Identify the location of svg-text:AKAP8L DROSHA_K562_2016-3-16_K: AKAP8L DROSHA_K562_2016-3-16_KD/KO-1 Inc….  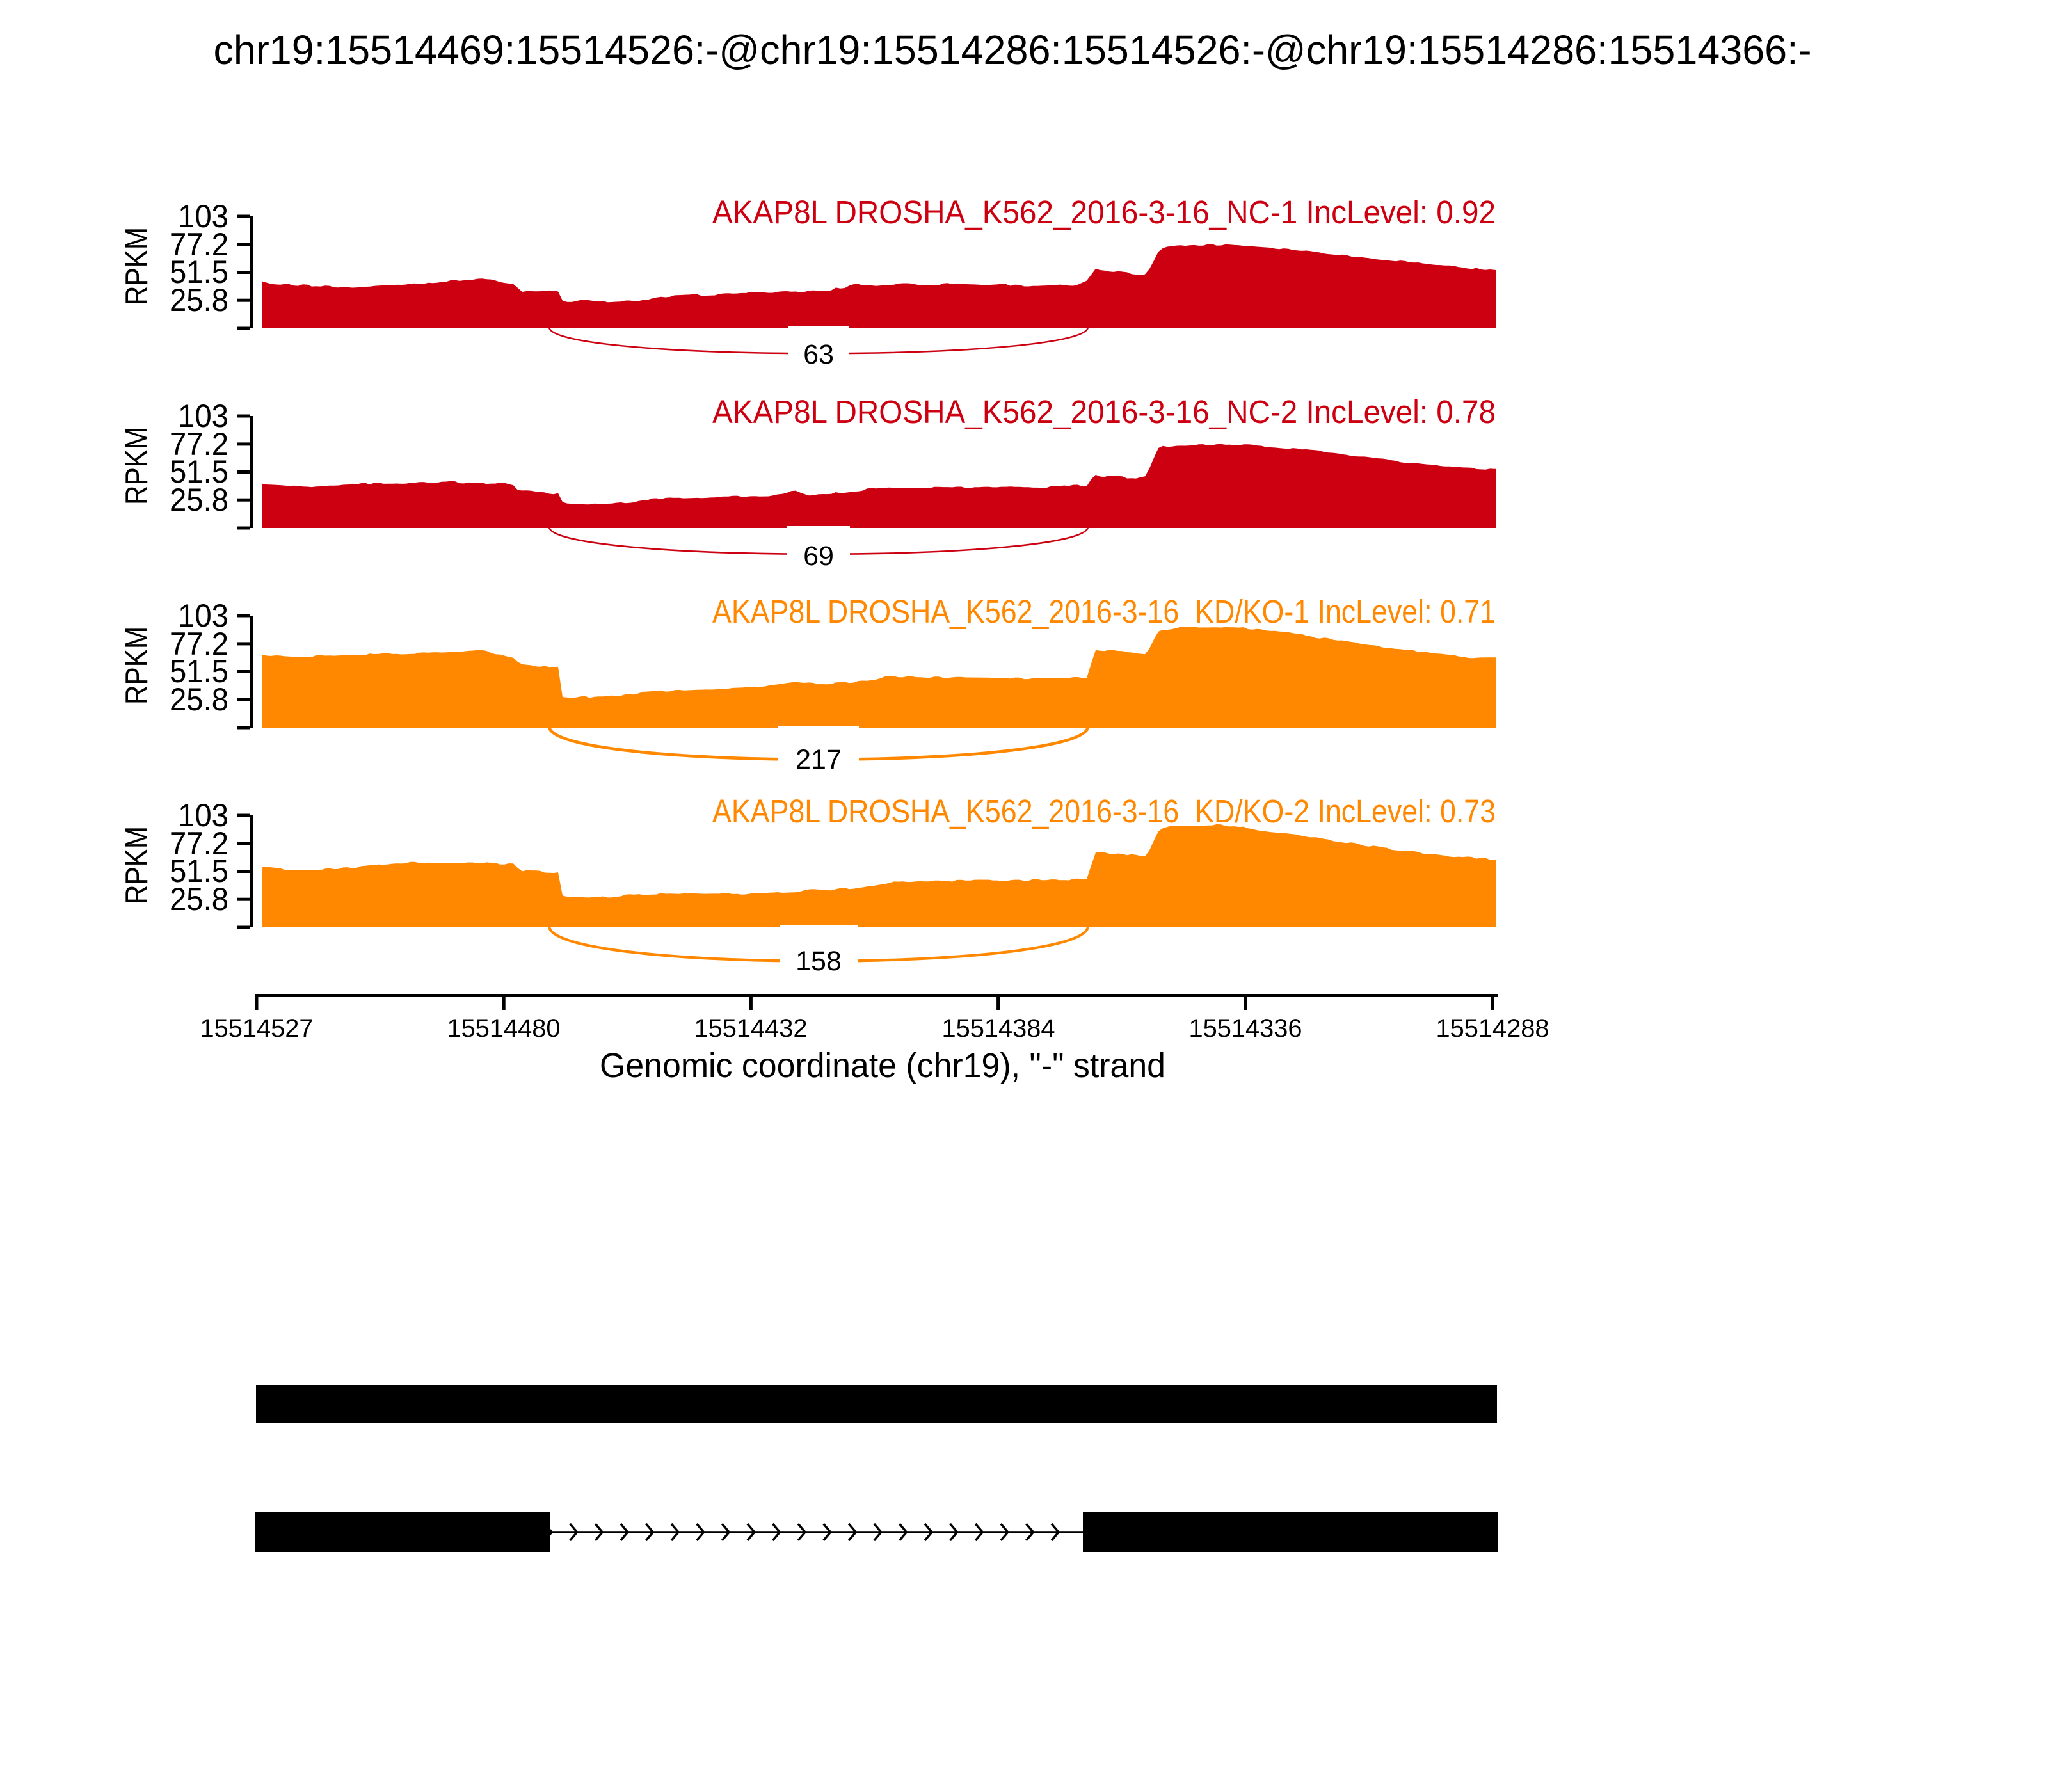
(1104, 611).